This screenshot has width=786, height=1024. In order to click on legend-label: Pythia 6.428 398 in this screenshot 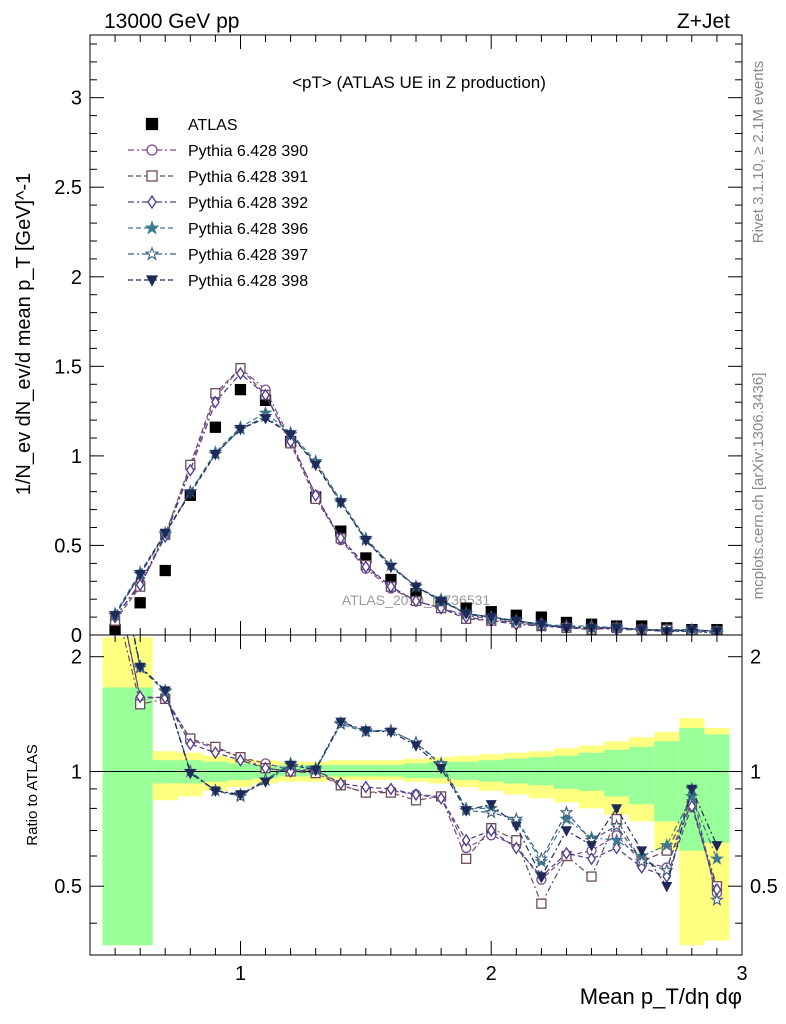, I will do `click(248, 281)`.